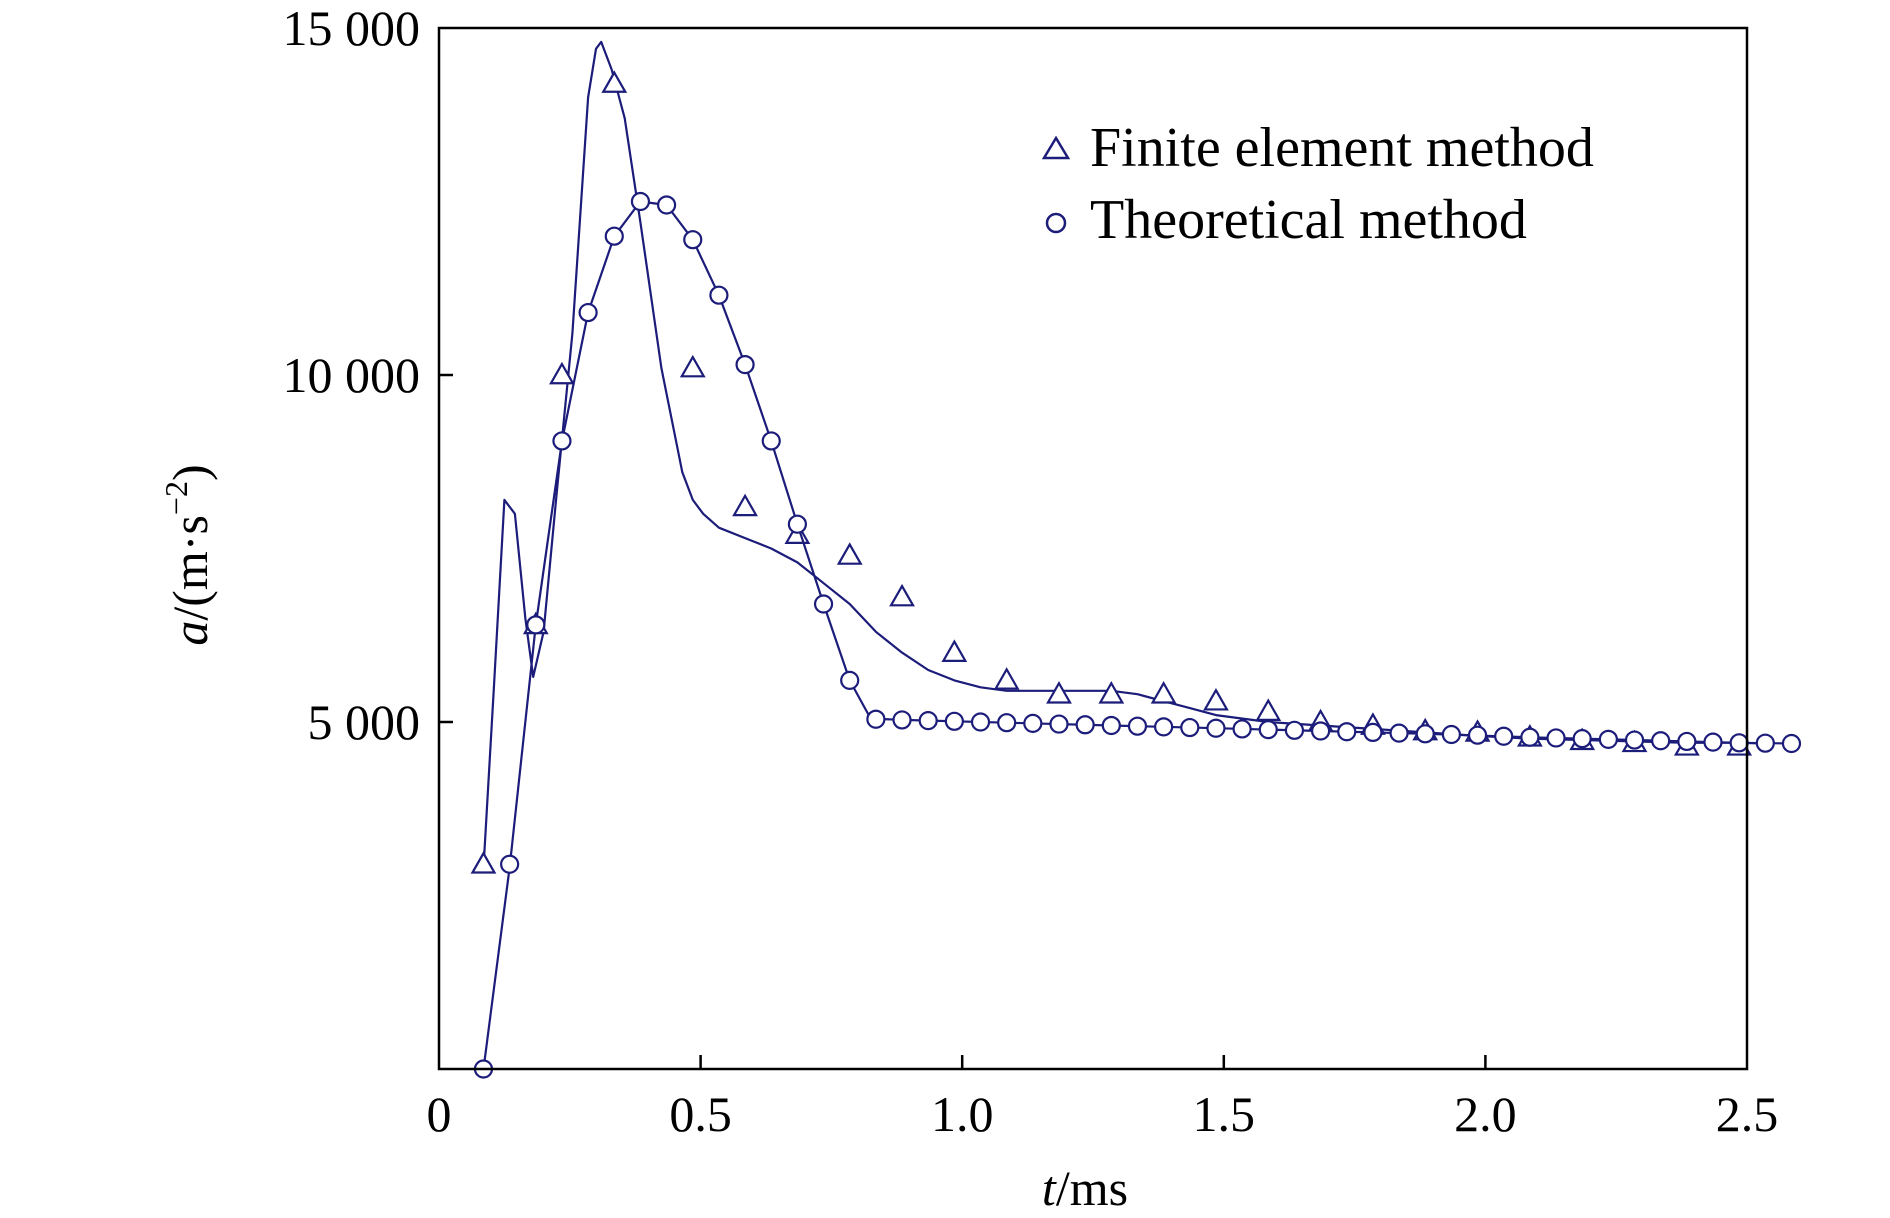  I want to click on y-axis-unit-close: ), so click(190, 472).